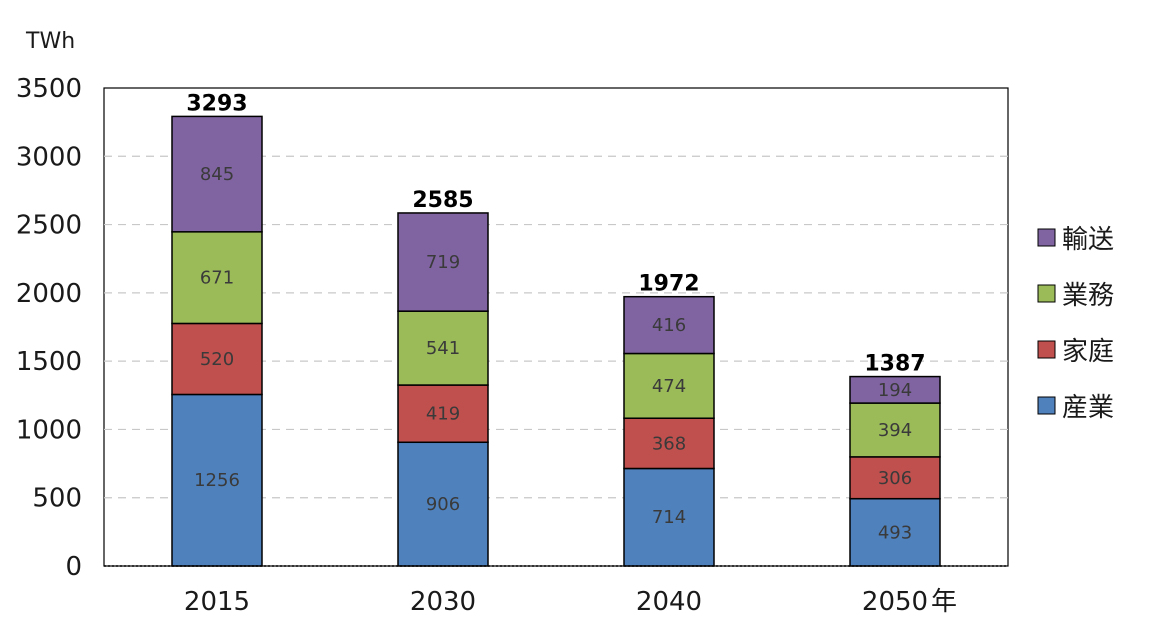 The height and width of the screenshot is (644, 1170). What do you see at coordinates (895, 602) in the screenshot?
I see `x-tick-label: 2050` at bounding box center [895, 602].